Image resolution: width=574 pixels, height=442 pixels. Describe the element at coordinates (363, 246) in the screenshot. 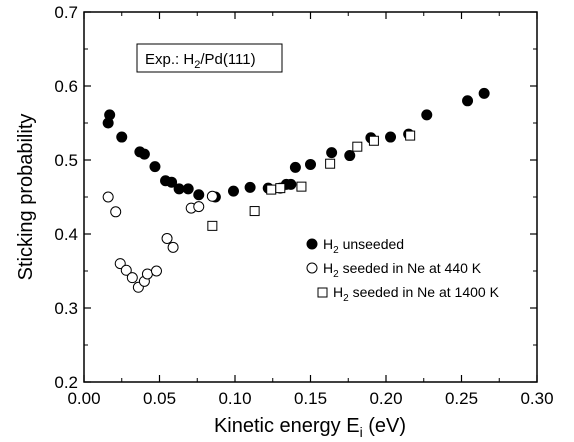

I see `svg-text: H2 unseeded` at that location.